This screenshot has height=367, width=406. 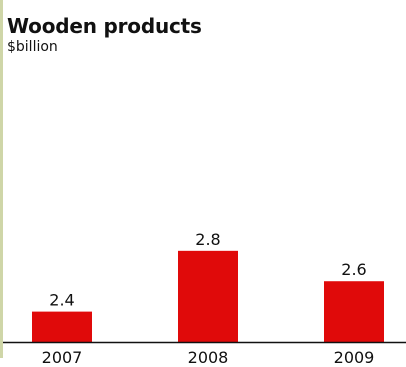 What do you see at coordinates (353, 269) in the screenshot?
I see `data-label-2009: 2.6` at bounding box center [353, 269].